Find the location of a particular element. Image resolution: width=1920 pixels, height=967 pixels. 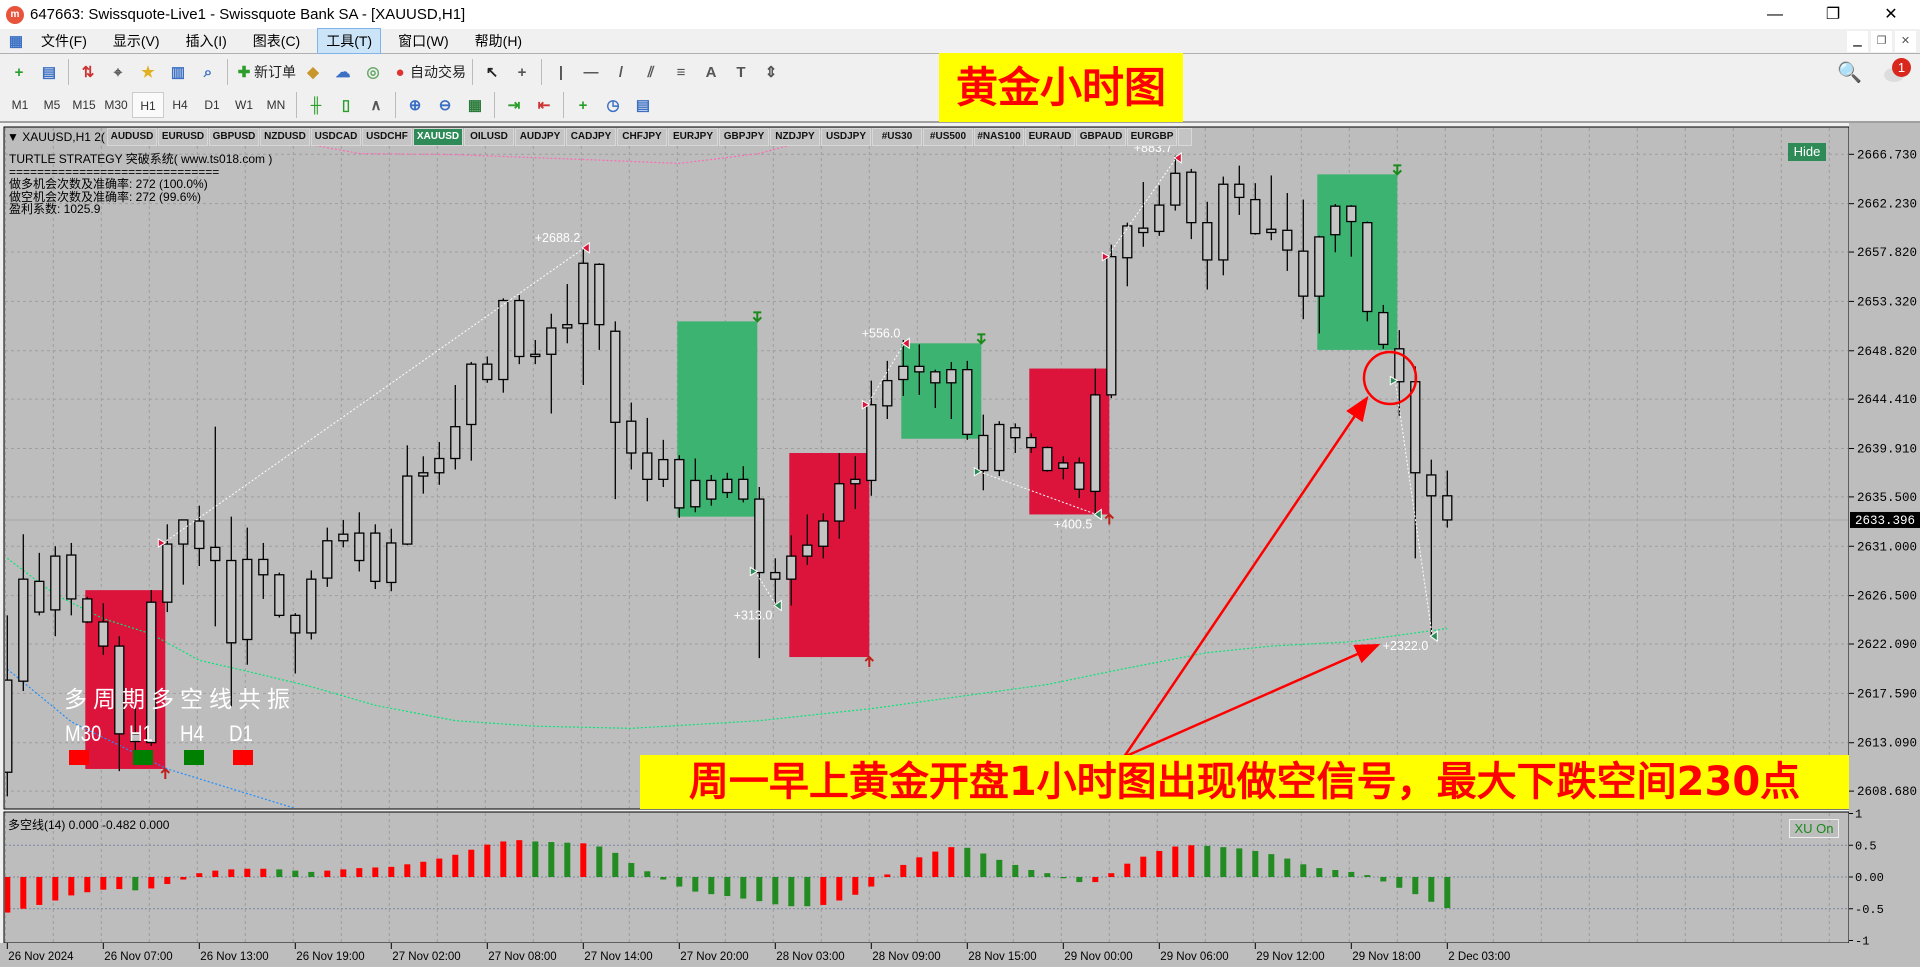

xu-on-button: XU On is located at coordinates (1814, 828).